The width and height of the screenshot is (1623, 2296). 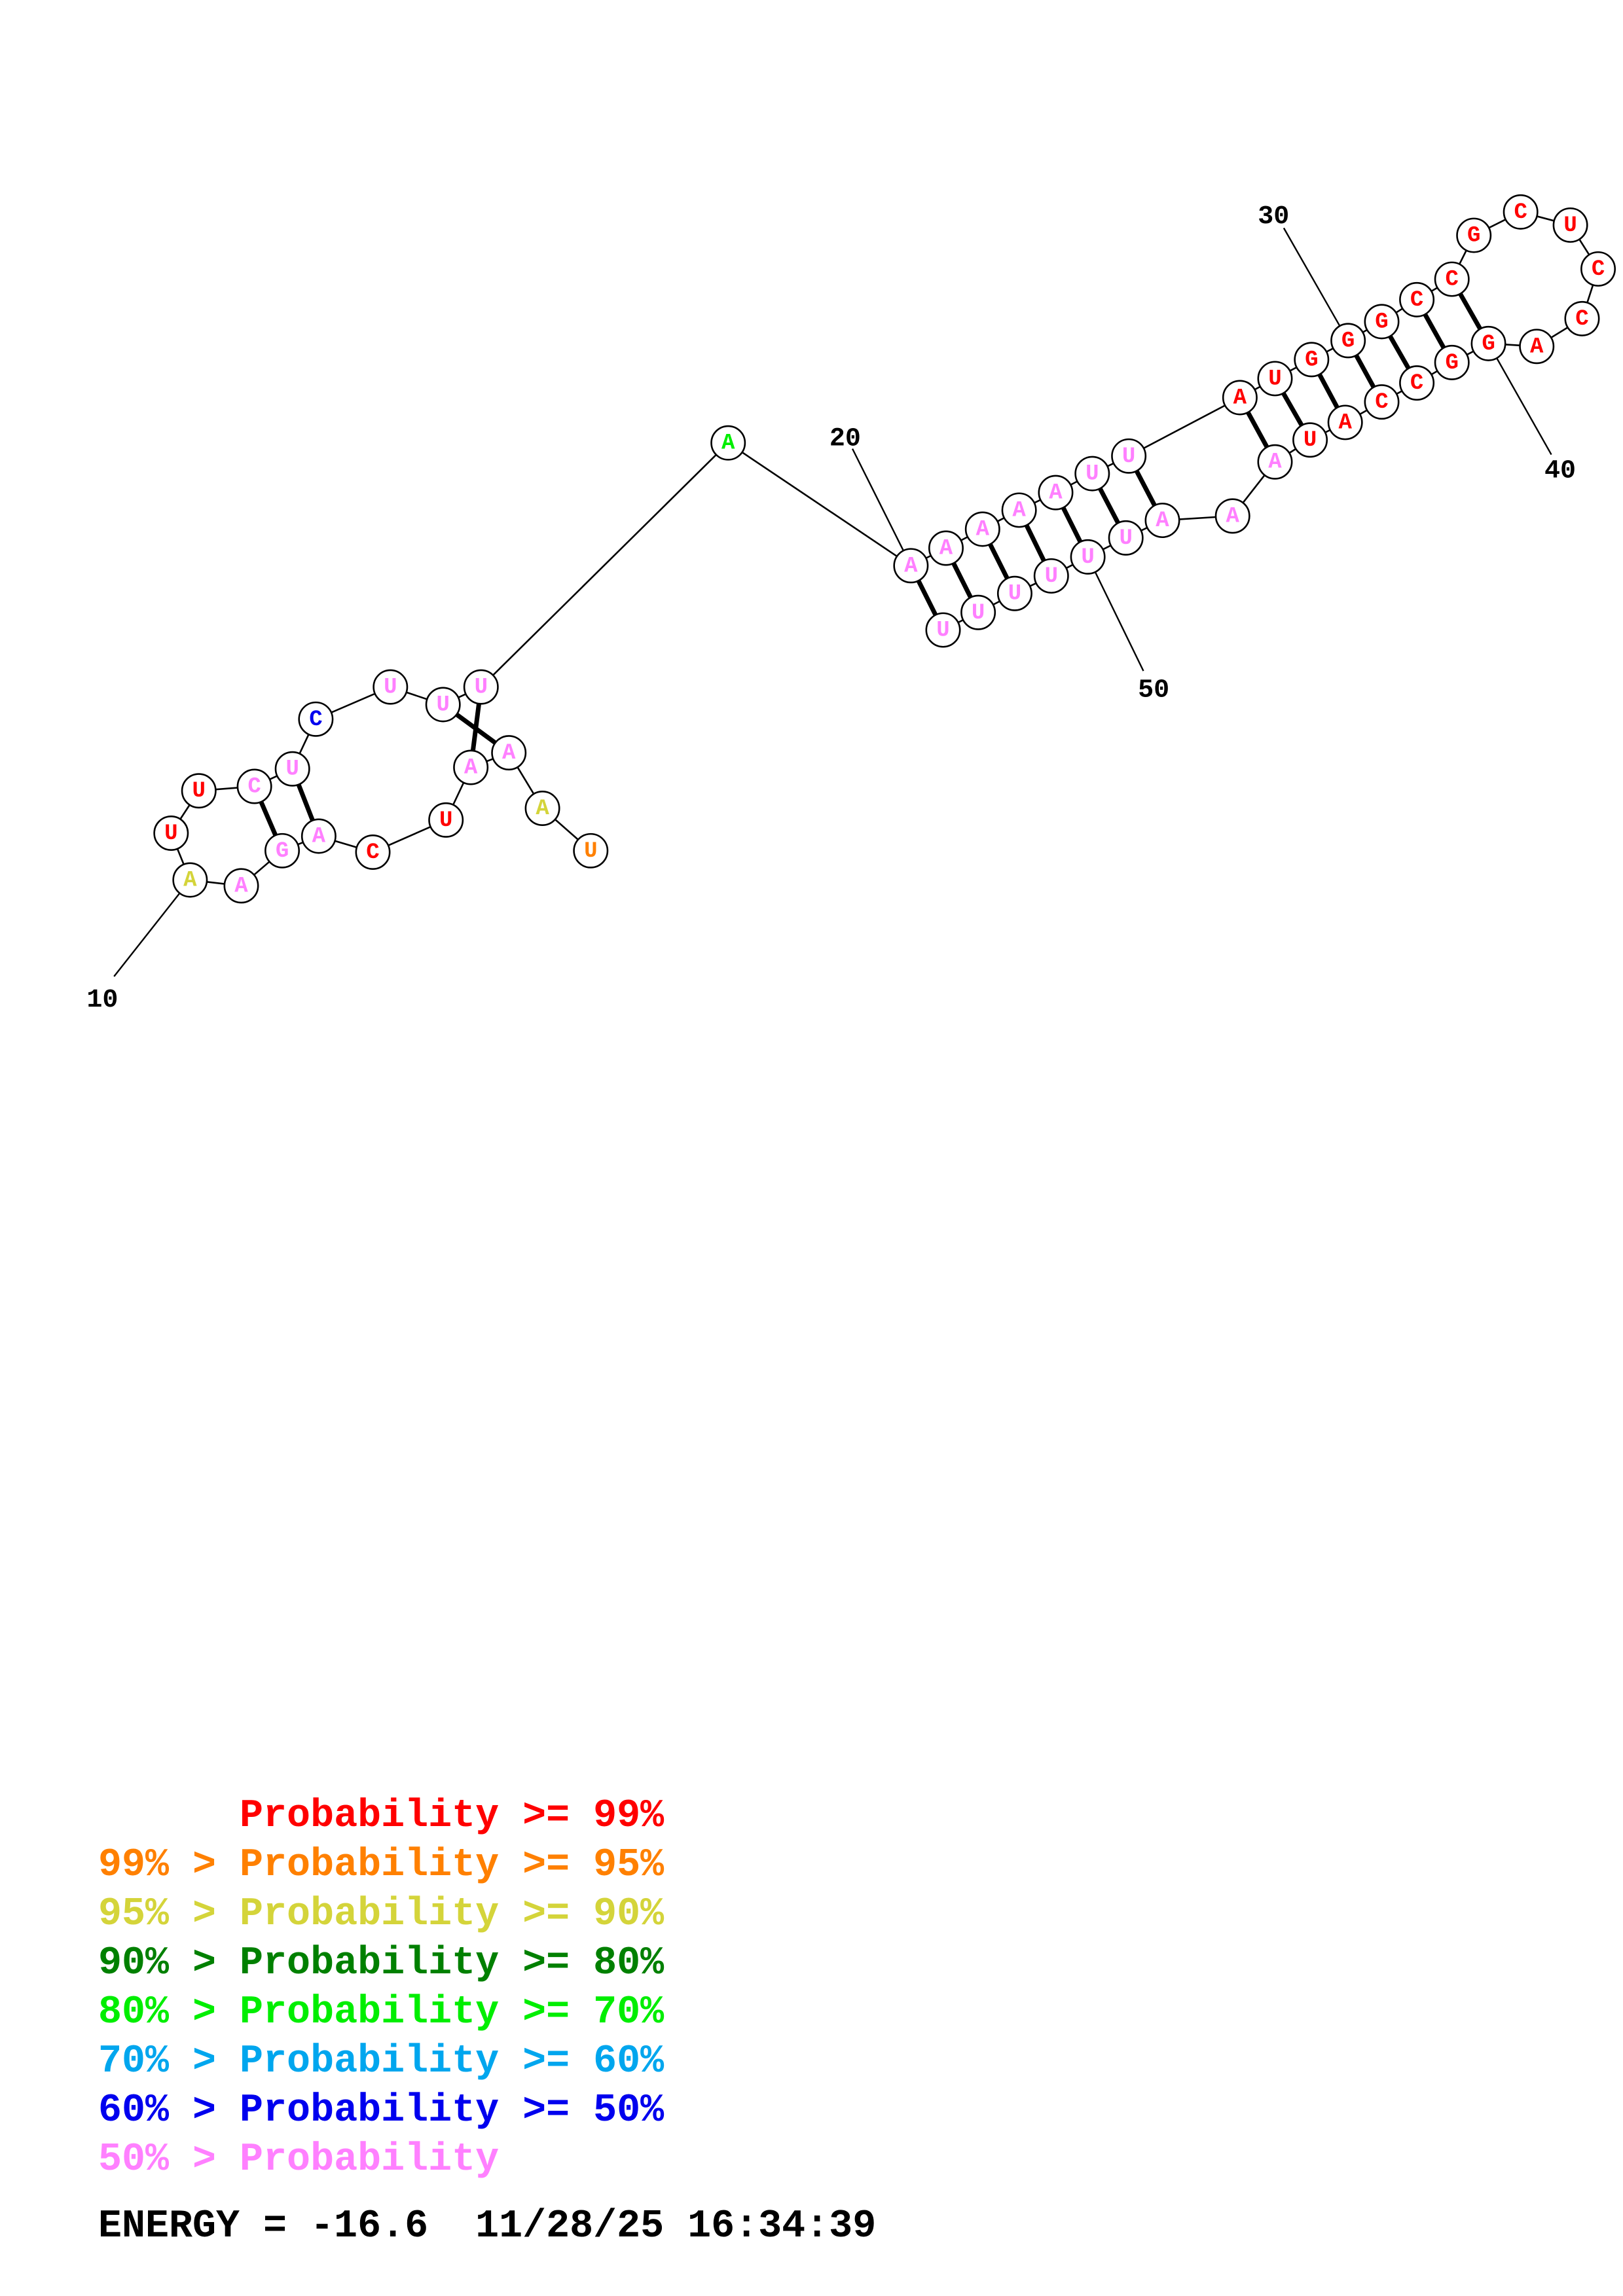 I want to click on energy-timestamp-line: ENERGY = -16.6 11/28/25 16:34:39, so click(x=487, y=2226).